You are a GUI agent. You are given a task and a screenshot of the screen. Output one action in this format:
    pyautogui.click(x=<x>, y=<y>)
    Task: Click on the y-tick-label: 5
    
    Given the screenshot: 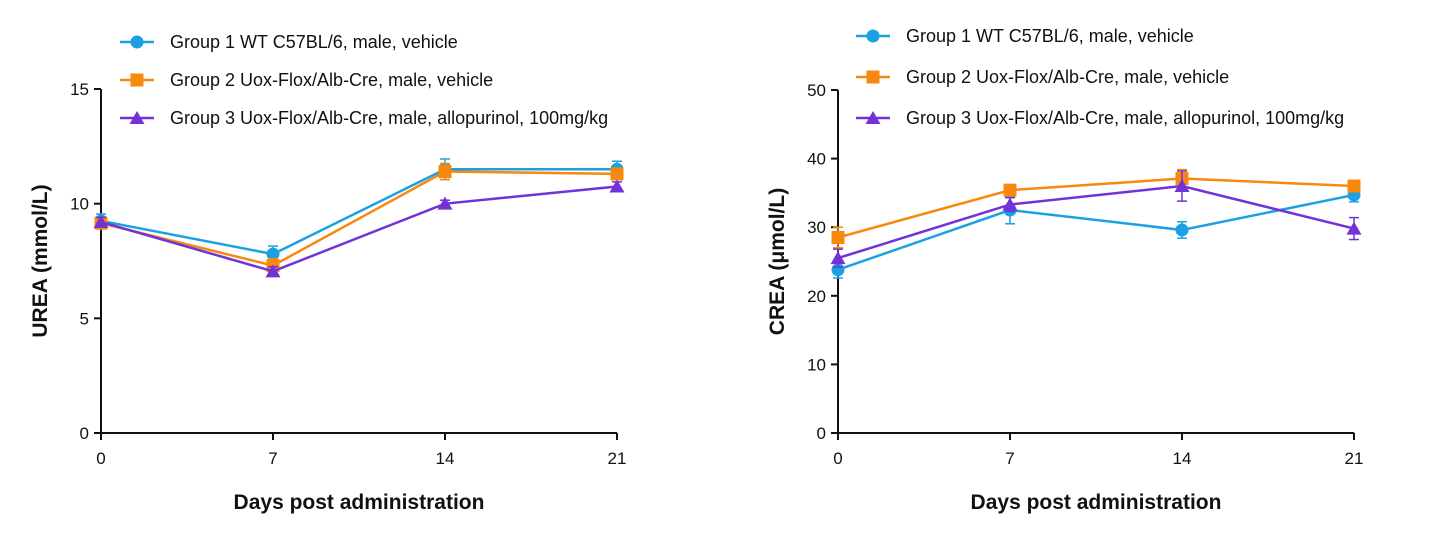 What is the action you would take?
    pyautogui.click(x=84, y=318)
    